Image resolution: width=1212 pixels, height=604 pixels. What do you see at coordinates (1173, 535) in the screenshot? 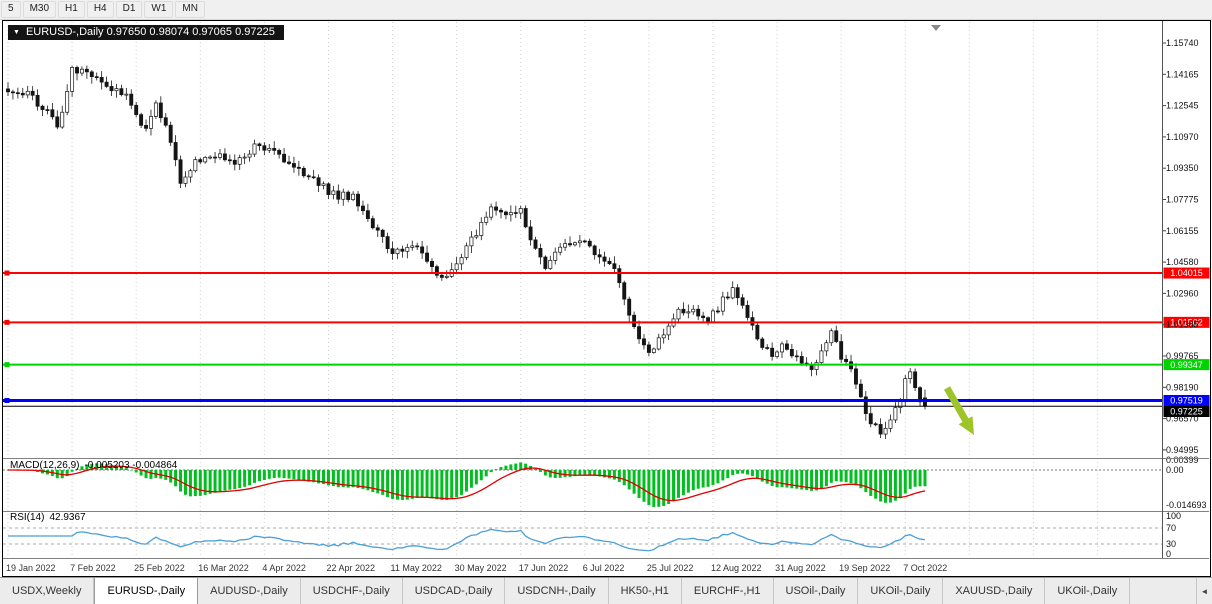
I see `rsi-axis: 100 70 300` at bounding box center [1173, 535].